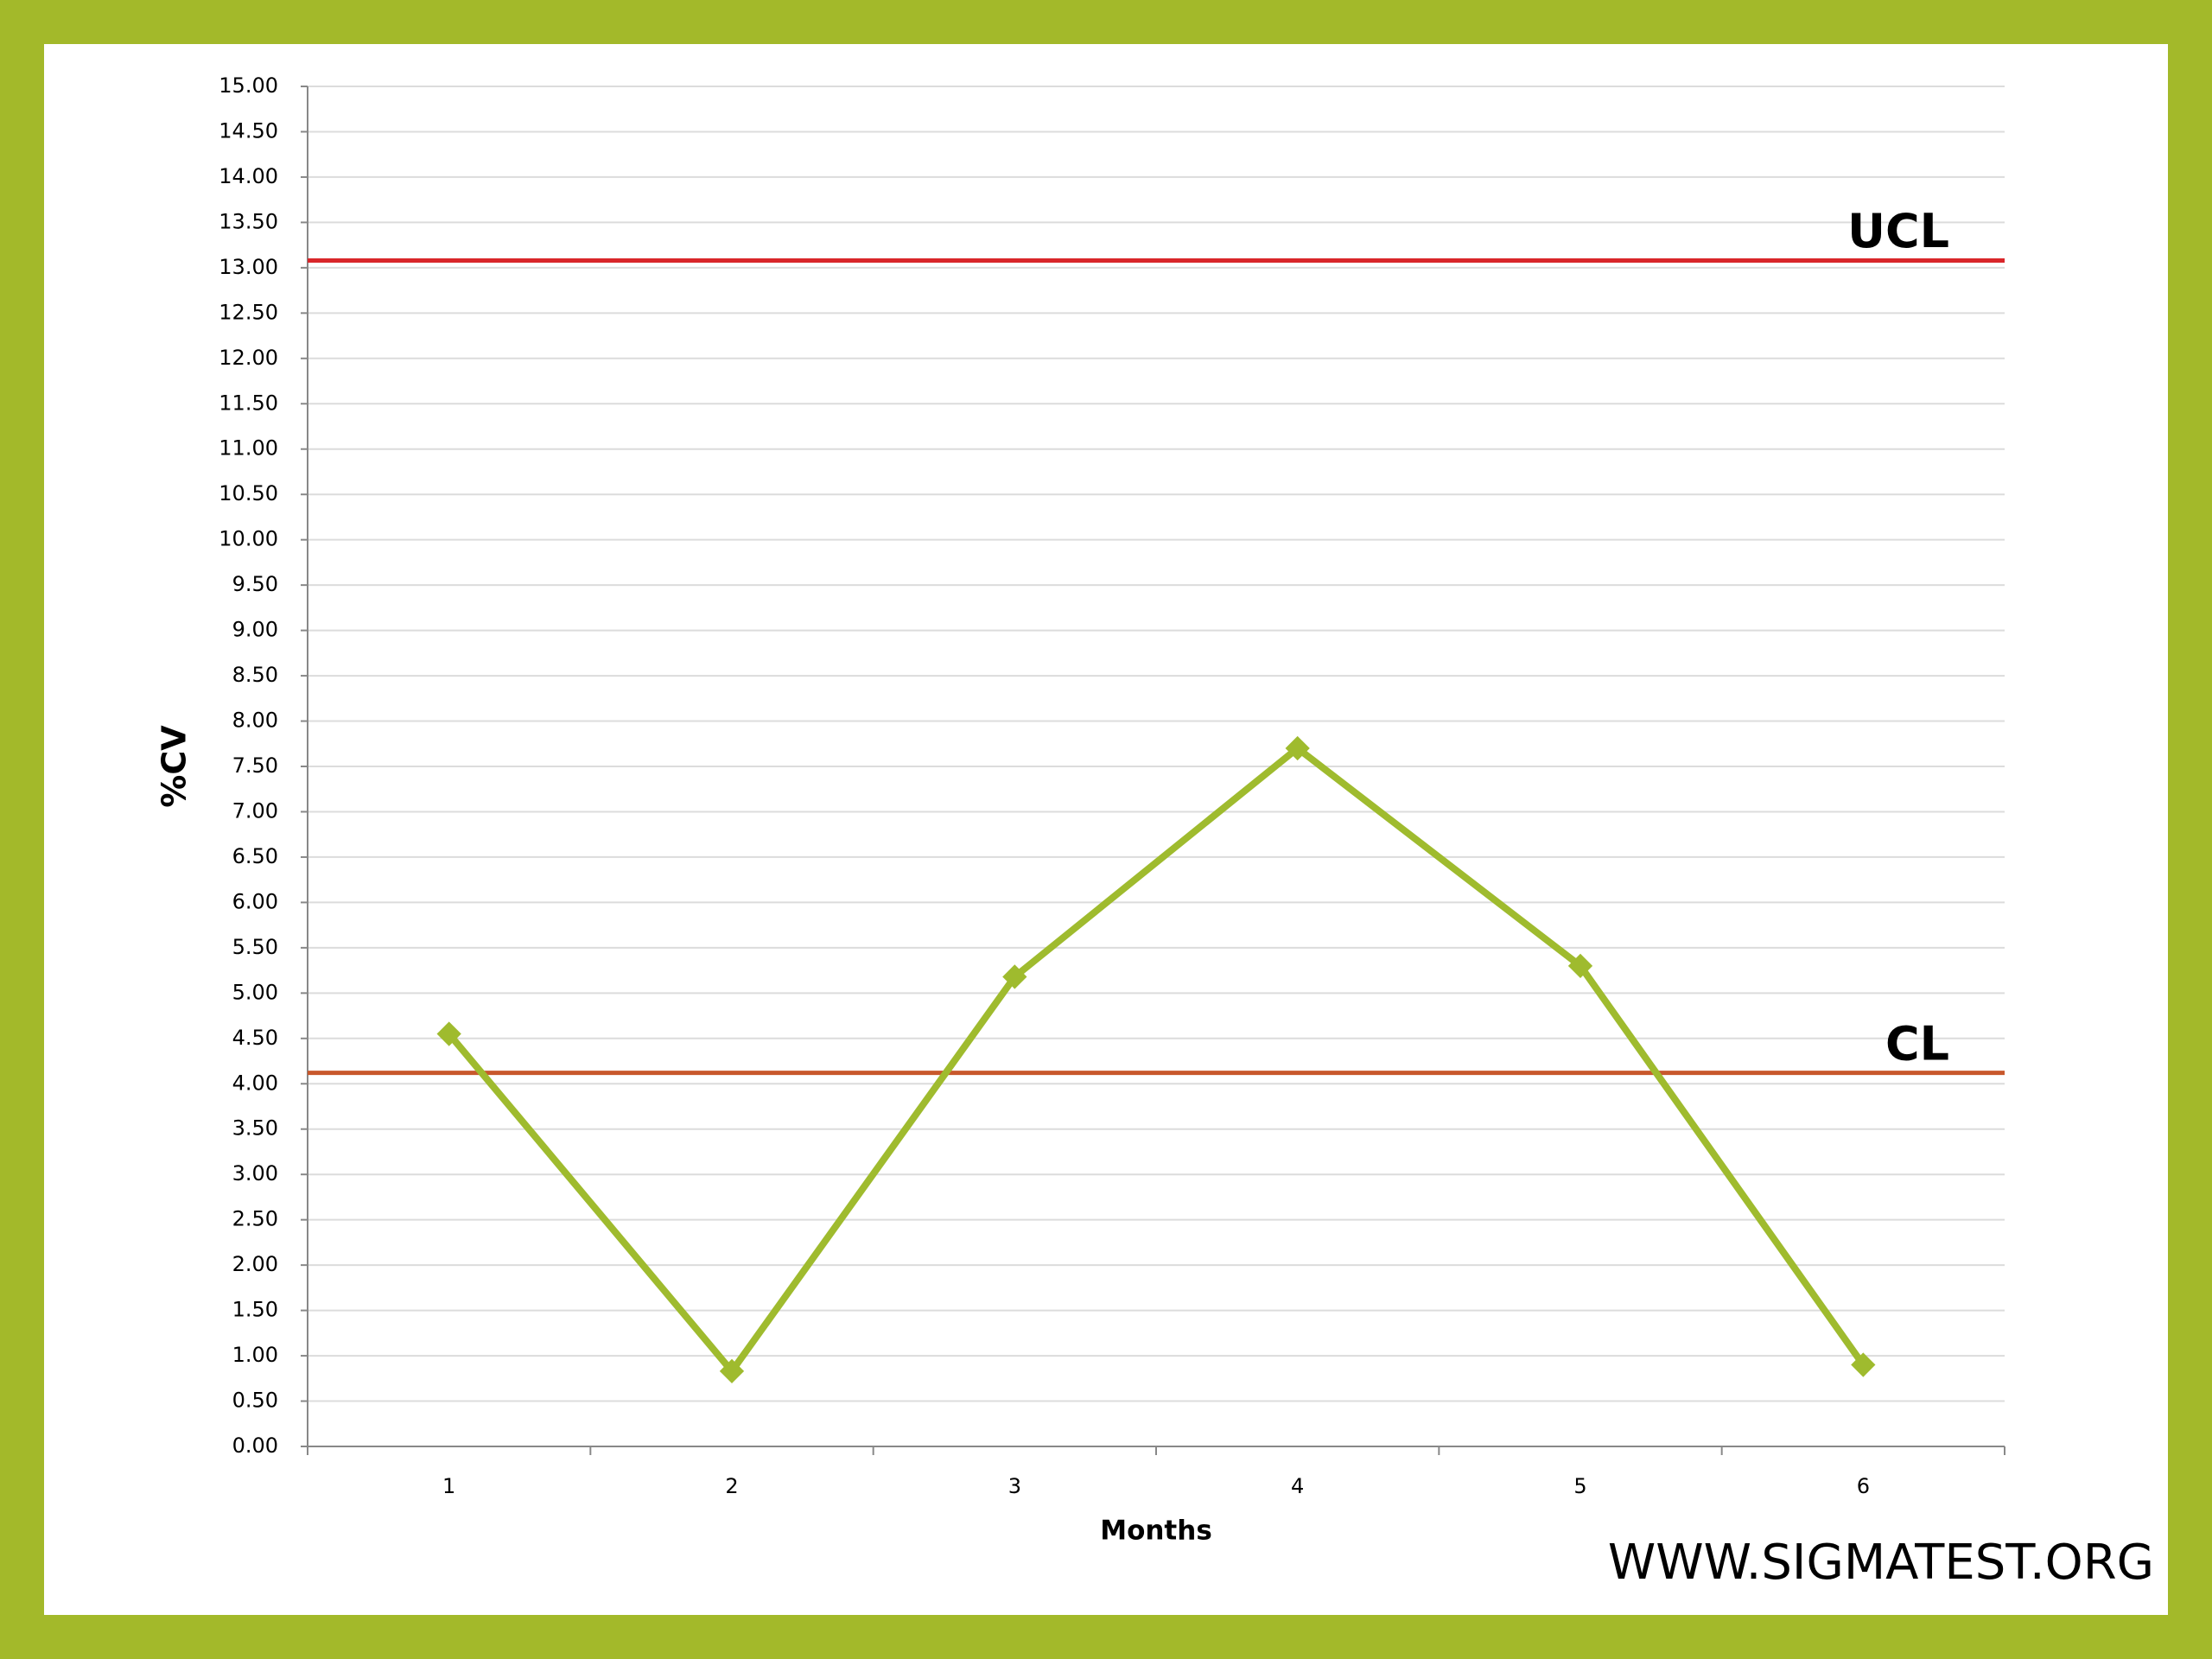  Describe the element at coordinates (248, 176) in the screenshot. I see `y-tick-label: 14.00` at that location.